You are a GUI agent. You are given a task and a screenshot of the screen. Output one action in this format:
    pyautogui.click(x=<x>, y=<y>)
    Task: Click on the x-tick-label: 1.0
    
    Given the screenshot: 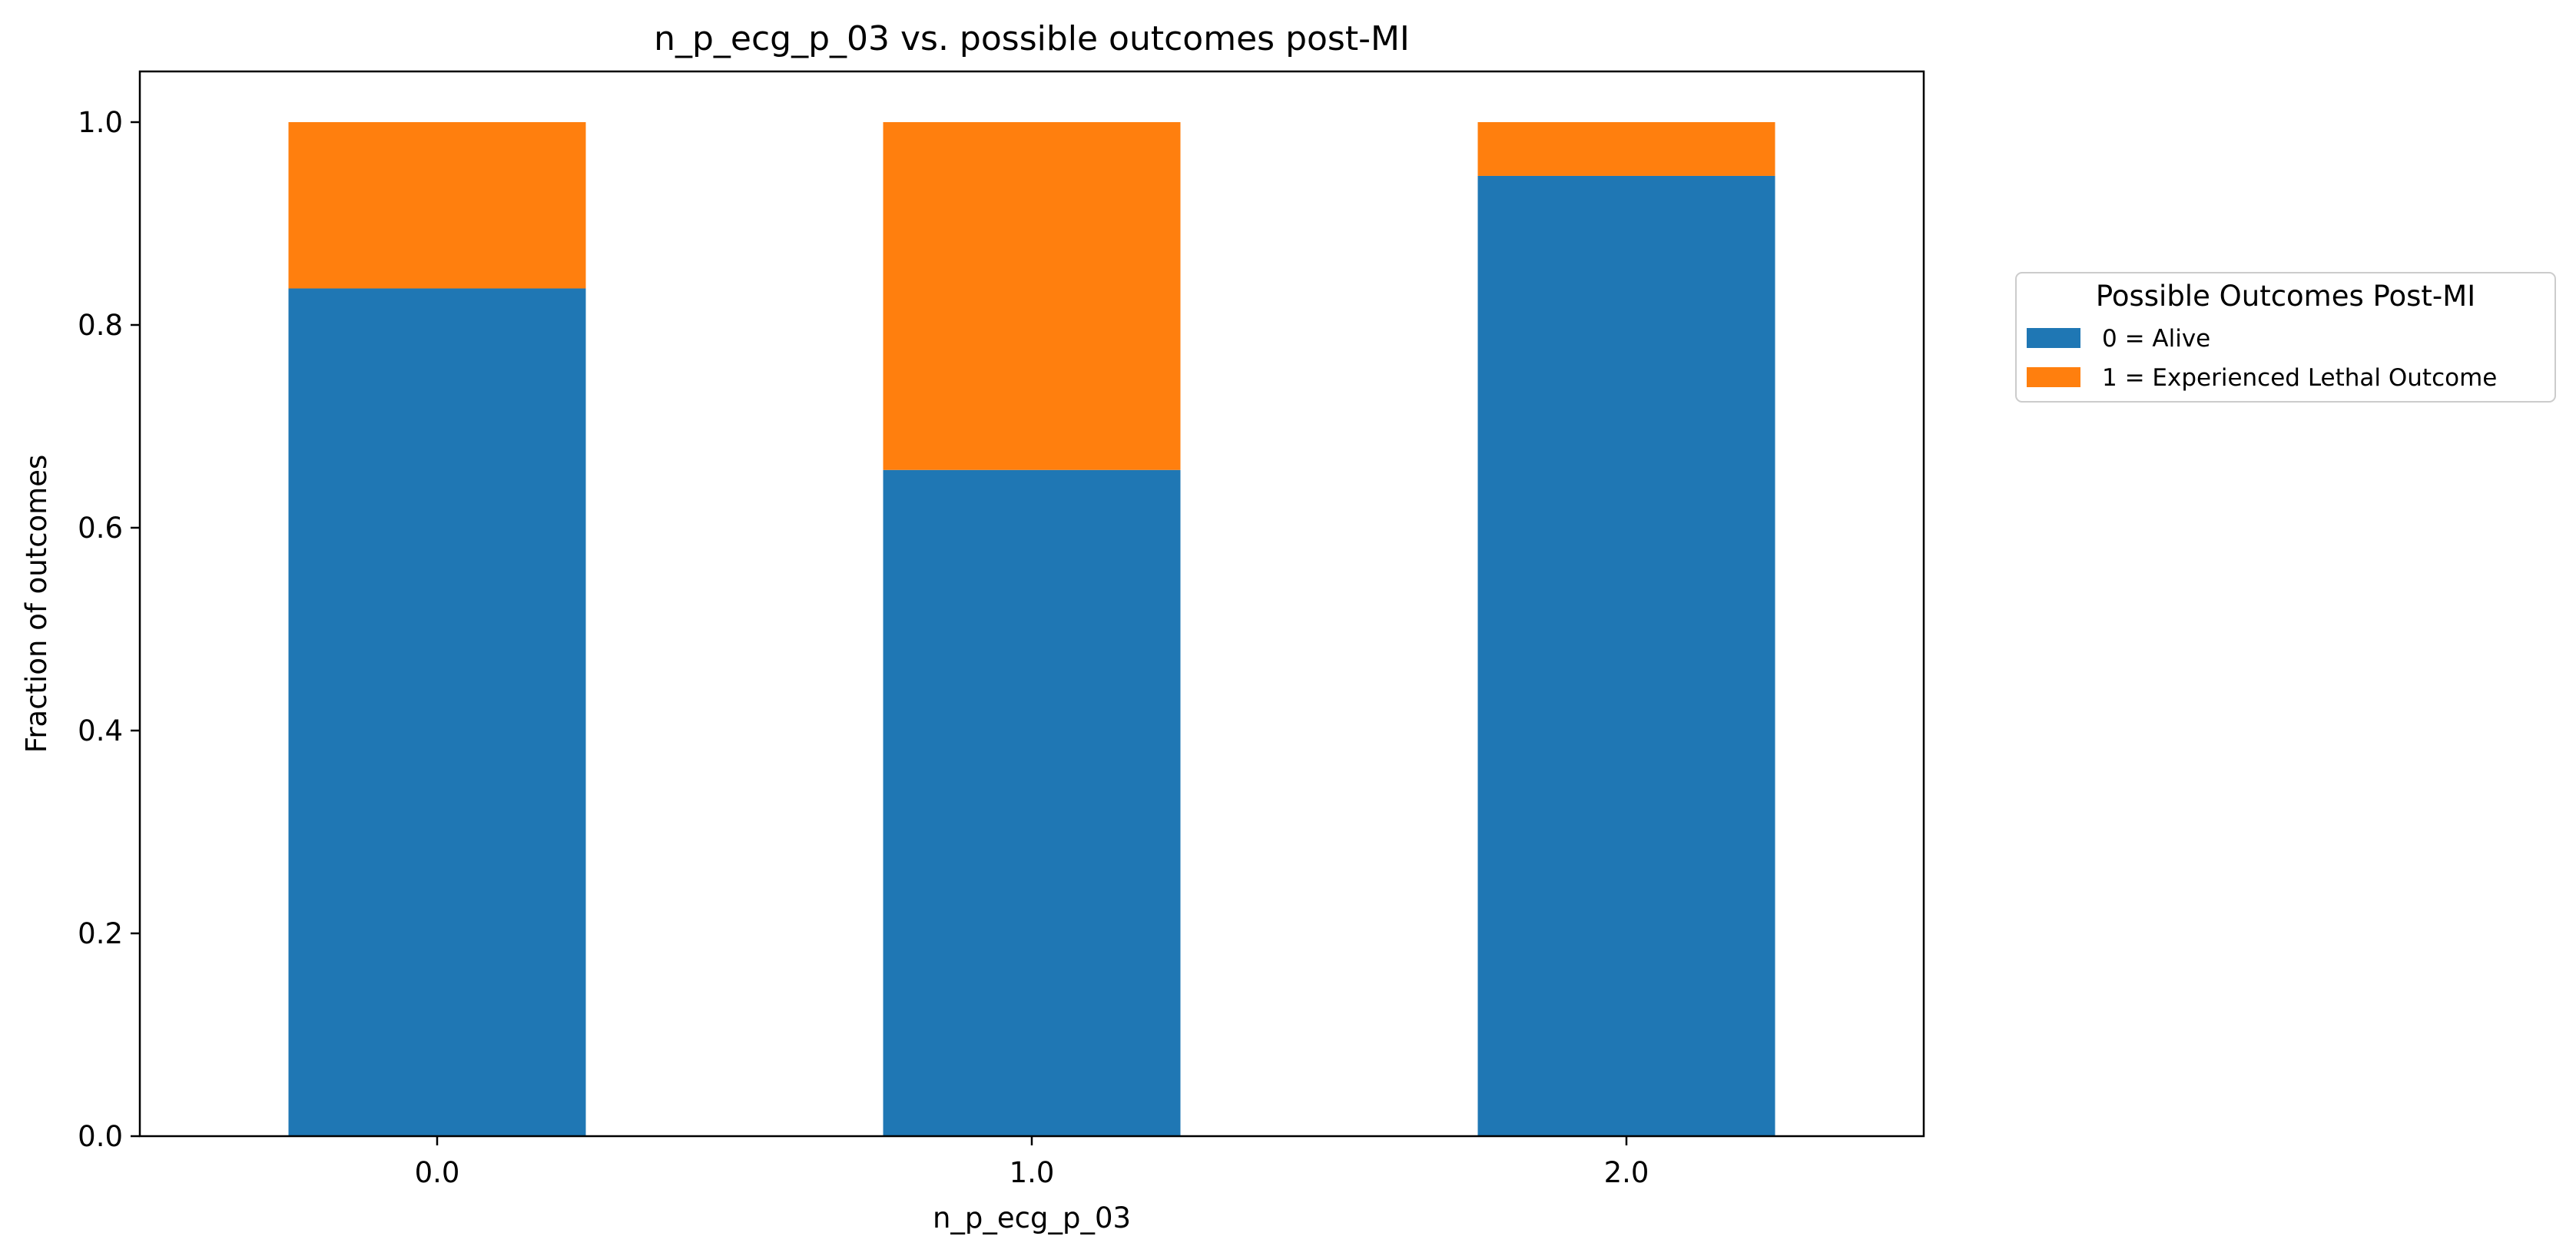 What is the action you would take?
    pyautogui.click(x=1032, y=1172)
    